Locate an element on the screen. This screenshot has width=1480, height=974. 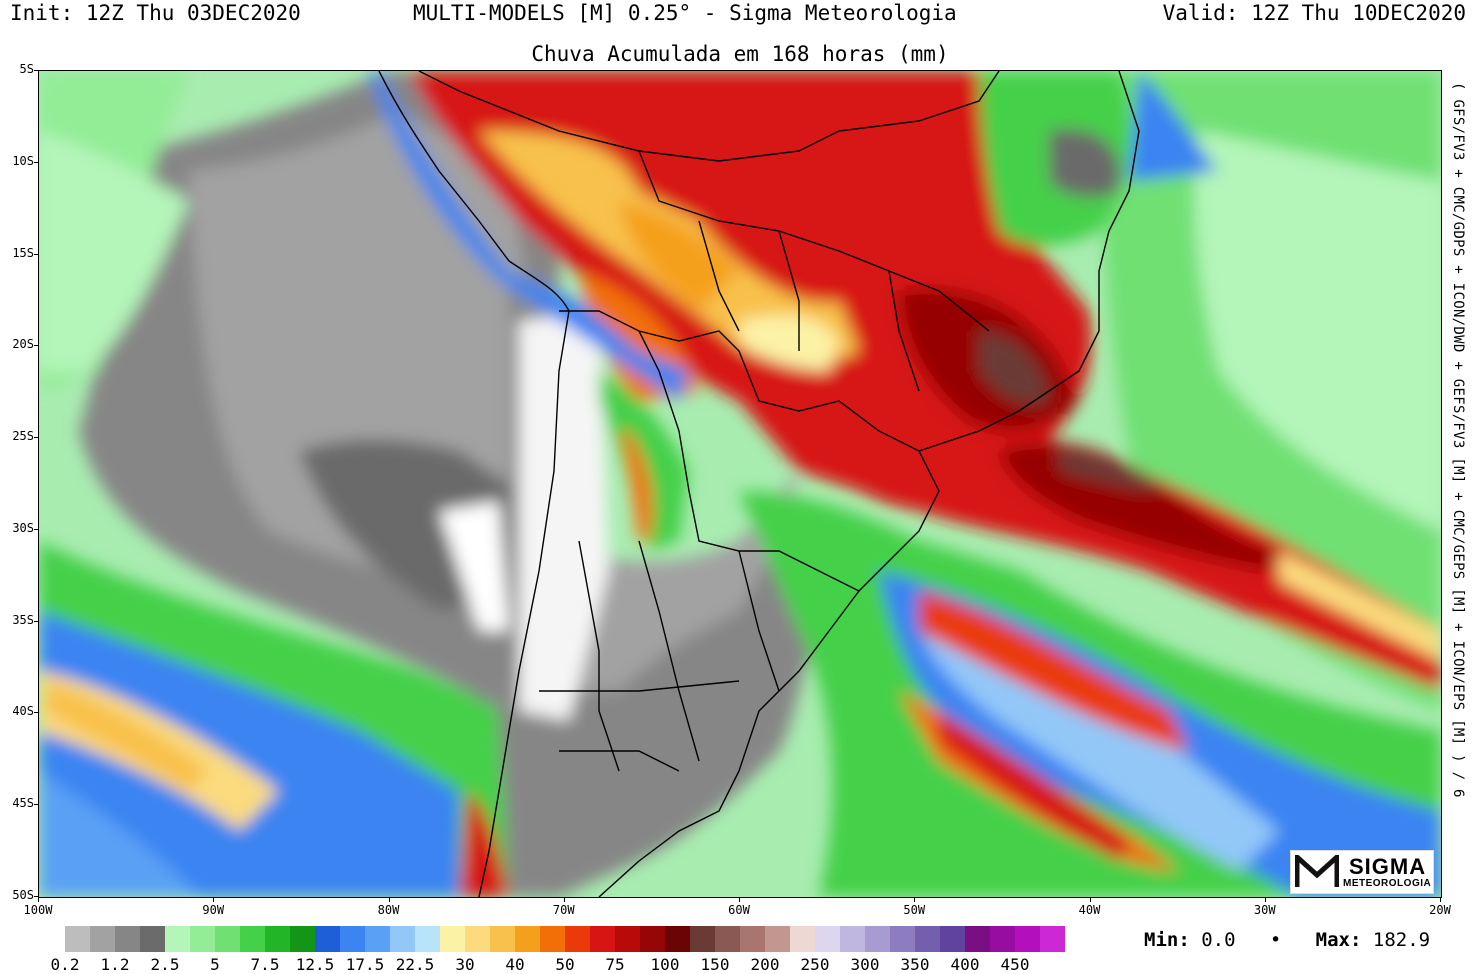
legend-label: 17.5 is located at coordinates (365, 964).